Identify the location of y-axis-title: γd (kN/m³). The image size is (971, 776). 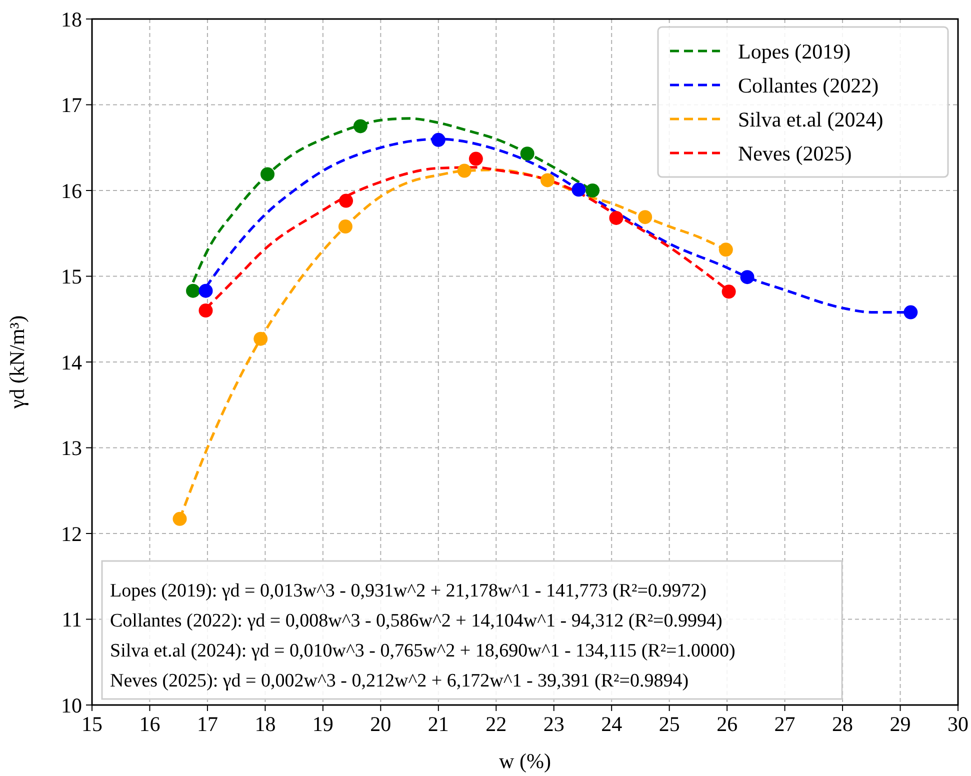
(17, 362).